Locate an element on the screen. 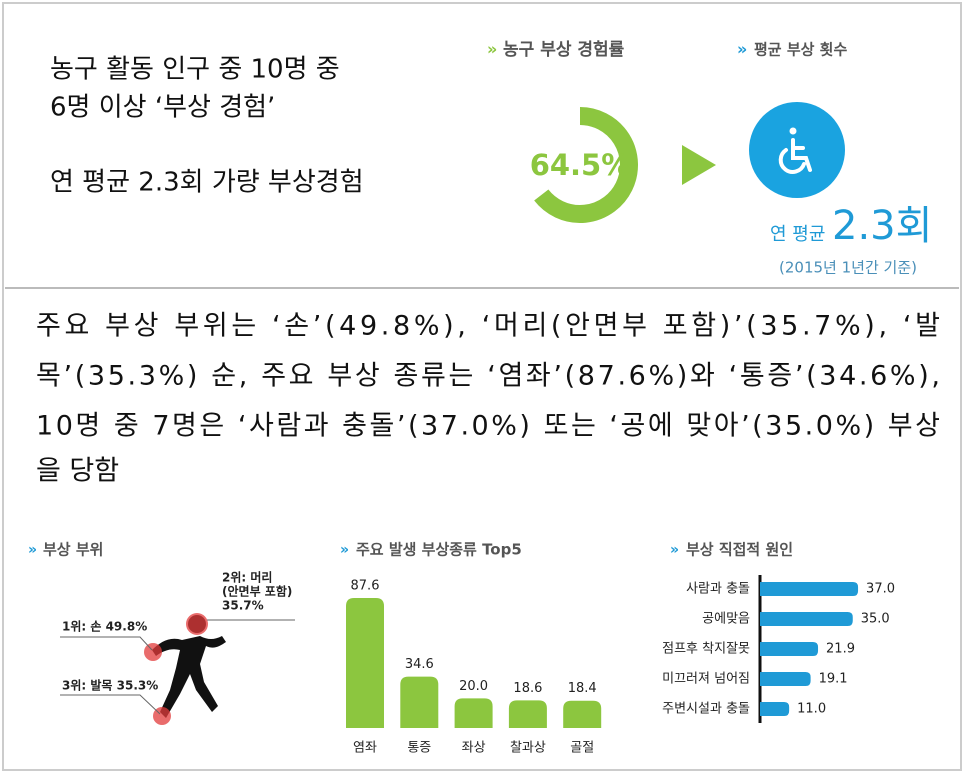  part-label: 3위: 발목 35.3% is located at coordinates (110, 685).